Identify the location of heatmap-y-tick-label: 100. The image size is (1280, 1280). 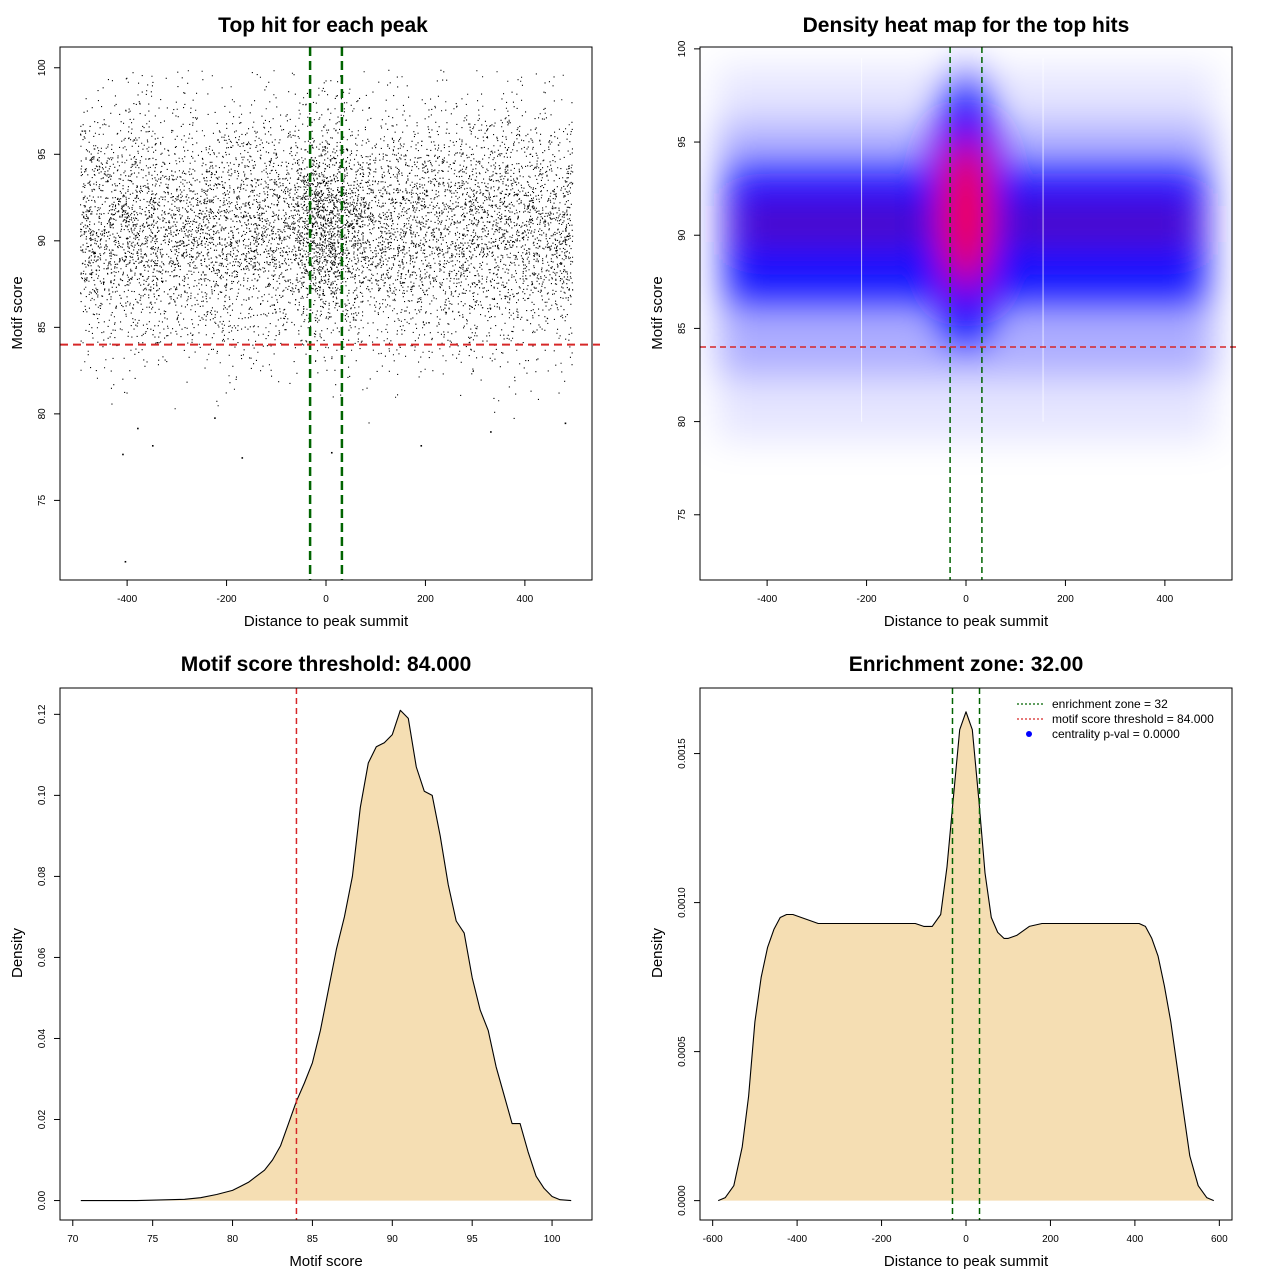
(682, 48).